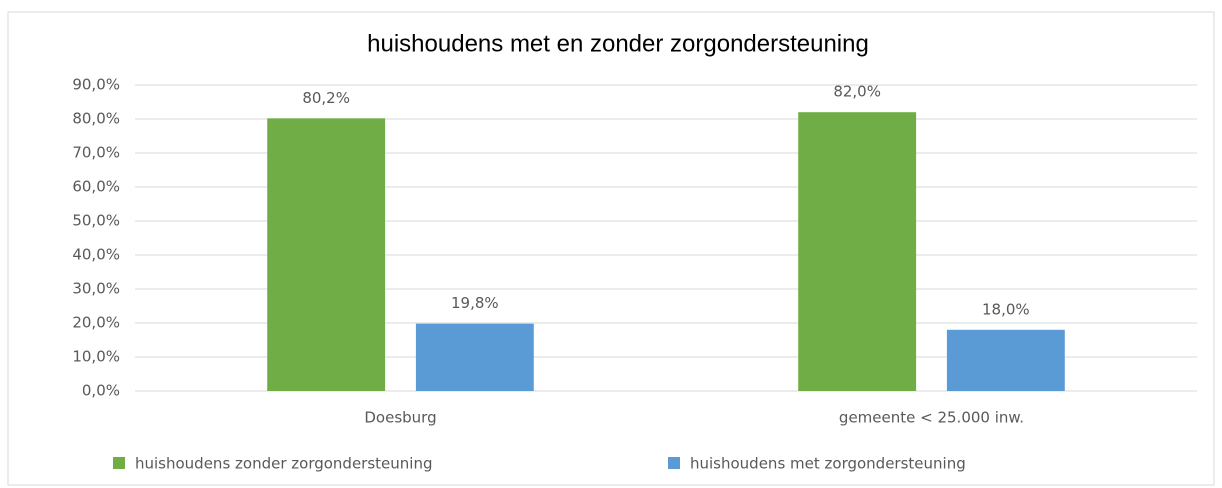 This screenshot has height=488, width=1222. What do you see at coordinates (96, 255) in the screenshot?
I see `y-tick-label: 40,0%` at bounding box center [96, 255].